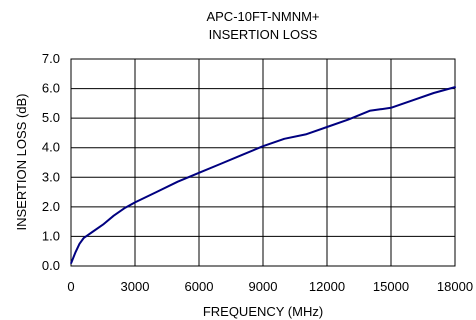 The image size is (476, 320). Describe the element at coordinates (21, 161) in the screenshot. I see `y-axis-title: INSERTION LOSS (dB)` at that location.